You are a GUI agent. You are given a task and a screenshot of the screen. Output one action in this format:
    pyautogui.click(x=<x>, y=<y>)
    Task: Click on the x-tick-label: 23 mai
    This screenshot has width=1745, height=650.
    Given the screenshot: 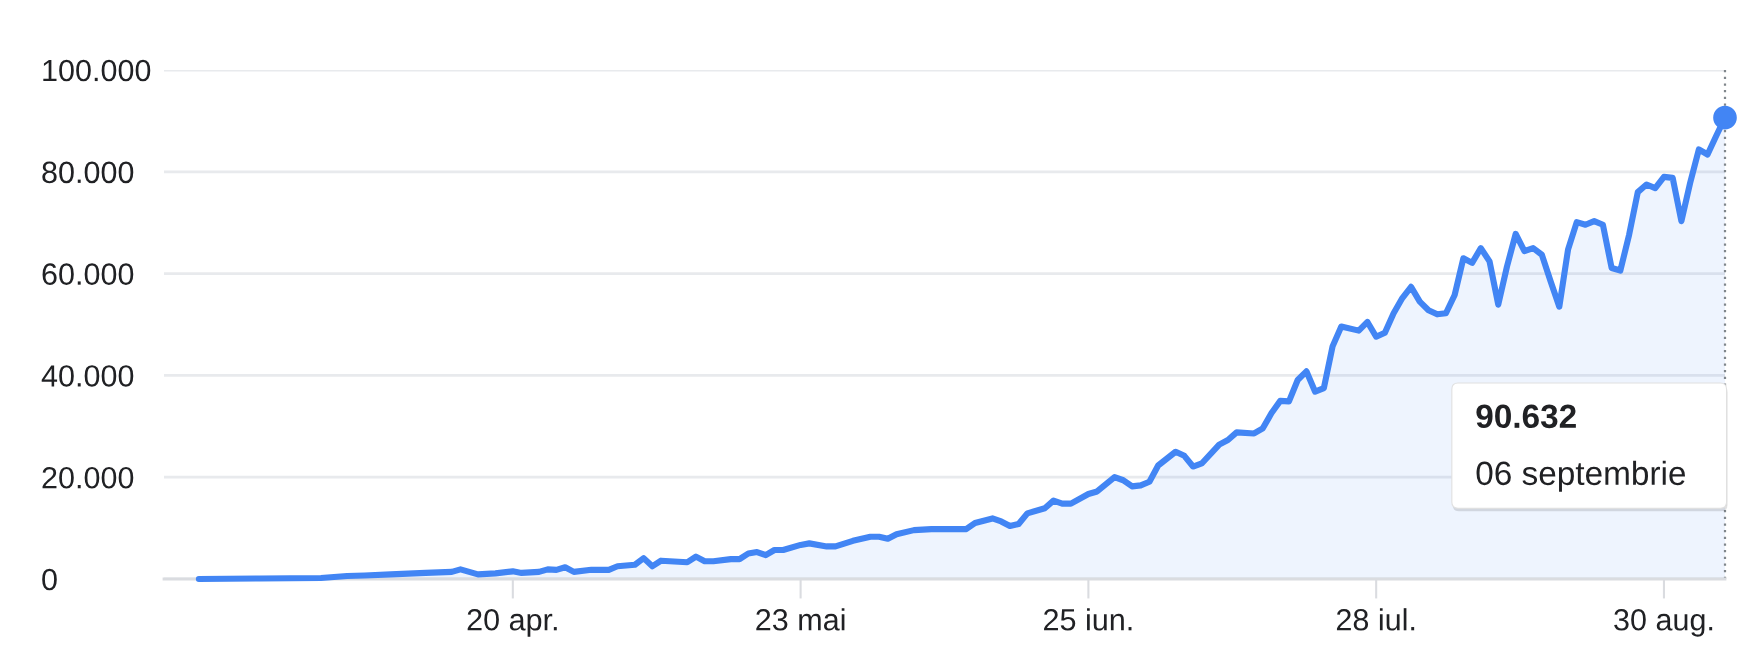 What is the action you would take?
    pyautogui.click(x=800, y=619)
    